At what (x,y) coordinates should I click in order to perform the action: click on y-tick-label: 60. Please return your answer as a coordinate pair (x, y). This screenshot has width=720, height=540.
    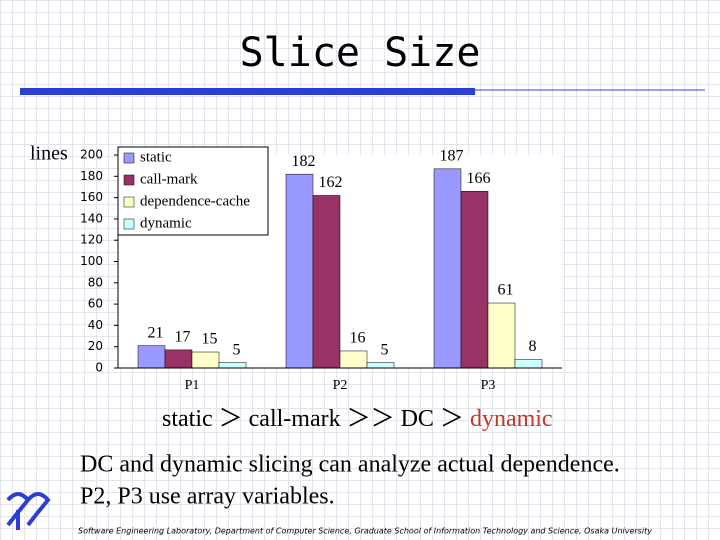
    Looking at the image, I should click on (95, 304).